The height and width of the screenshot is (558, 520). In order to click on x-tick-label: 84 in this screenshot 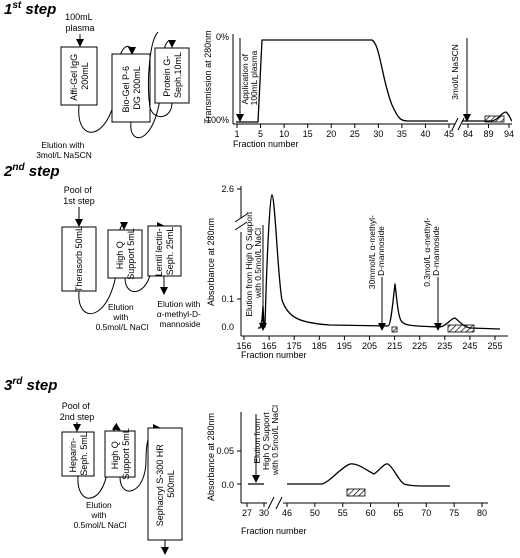, I will do `click(468, 134)`.